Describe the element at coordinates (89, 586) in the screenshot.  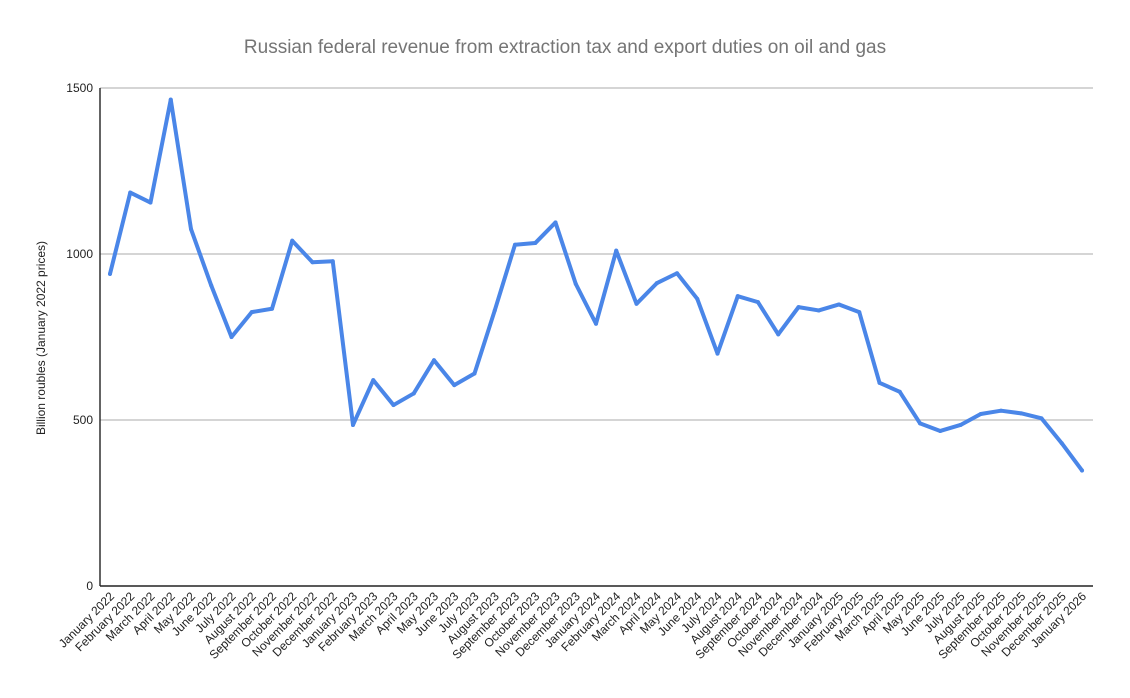
I see `y-tick-label: 0` at that location.